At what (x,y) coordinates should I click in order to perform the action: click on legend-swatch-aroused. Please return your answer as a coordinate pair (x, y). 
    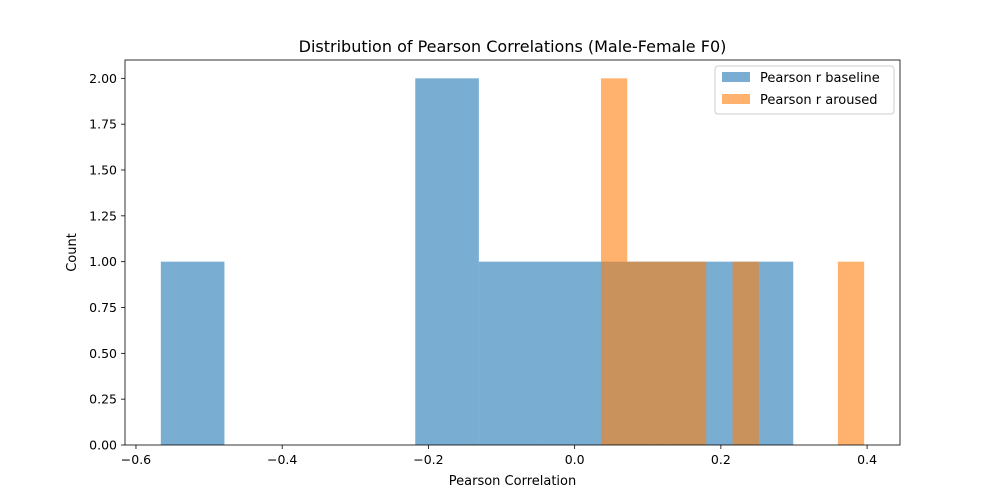
    Looking at the image, I should click on (736, 99).